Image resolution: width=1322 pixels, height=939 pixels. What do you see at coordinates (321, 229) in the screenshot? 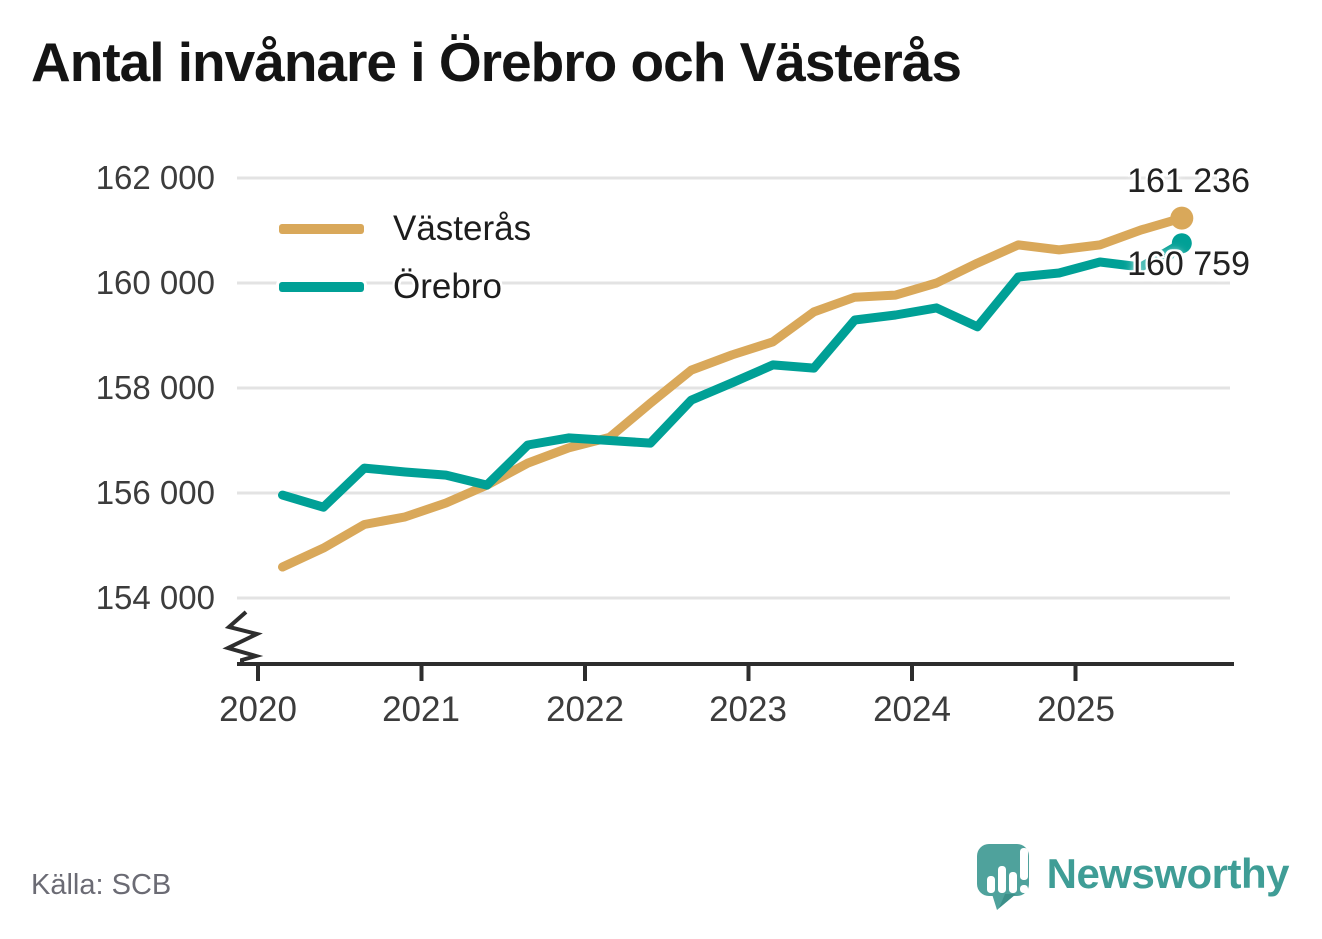
I see `legend-swatch-vasteras` at bounding box center [321, 229].